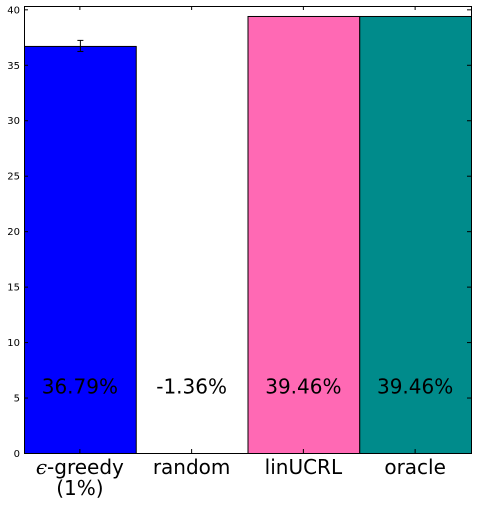 This screenshot has height=511, width=477. I want to click on x-tick-label-1-line-0: random, so click(192, 467).